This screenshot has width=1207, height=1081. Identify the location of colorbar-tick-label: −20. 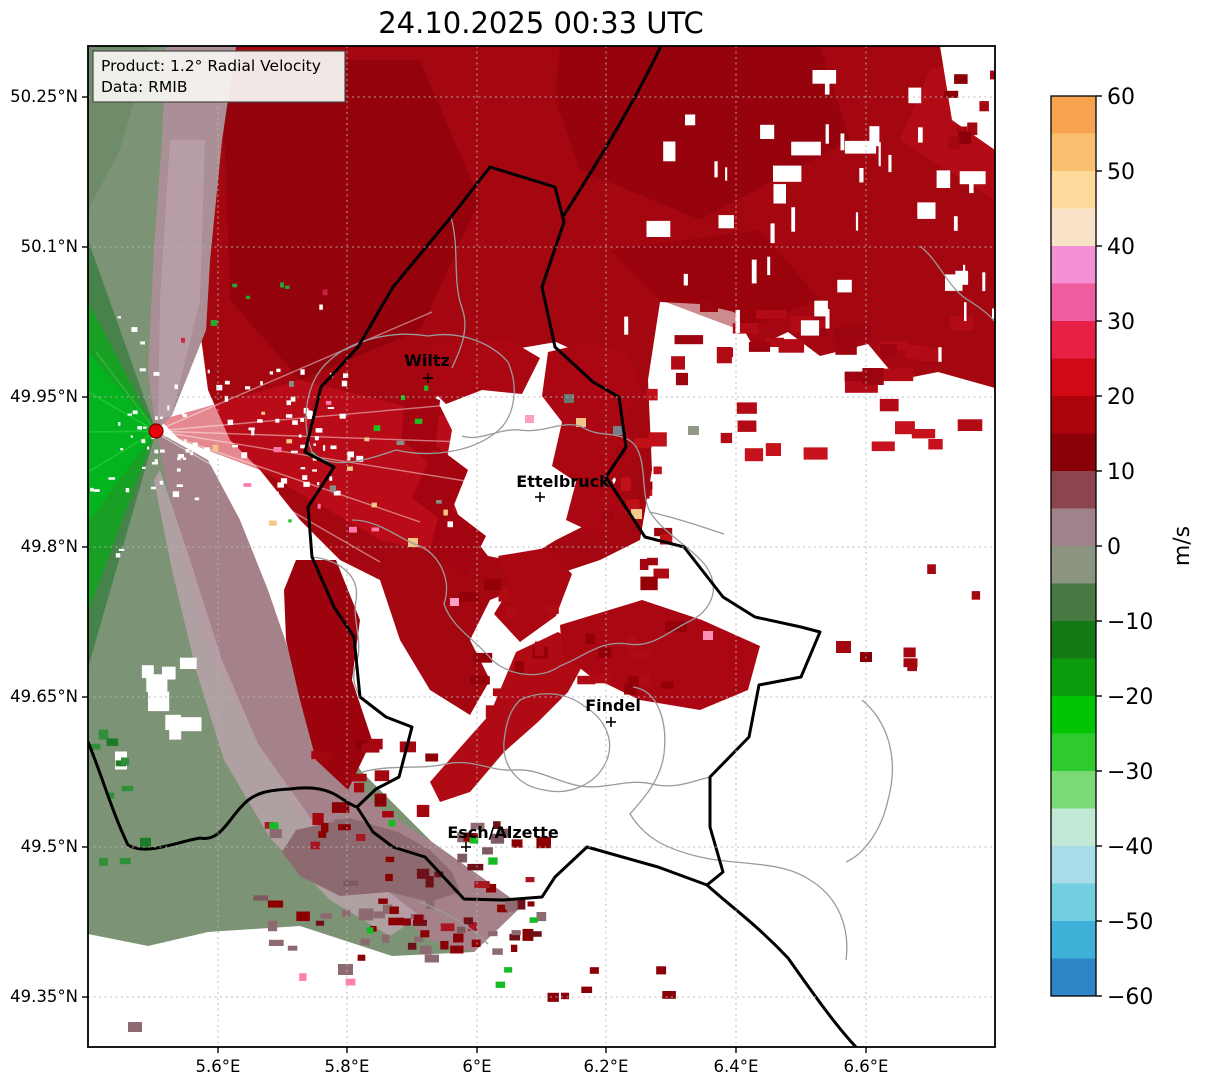
(1130, 697).